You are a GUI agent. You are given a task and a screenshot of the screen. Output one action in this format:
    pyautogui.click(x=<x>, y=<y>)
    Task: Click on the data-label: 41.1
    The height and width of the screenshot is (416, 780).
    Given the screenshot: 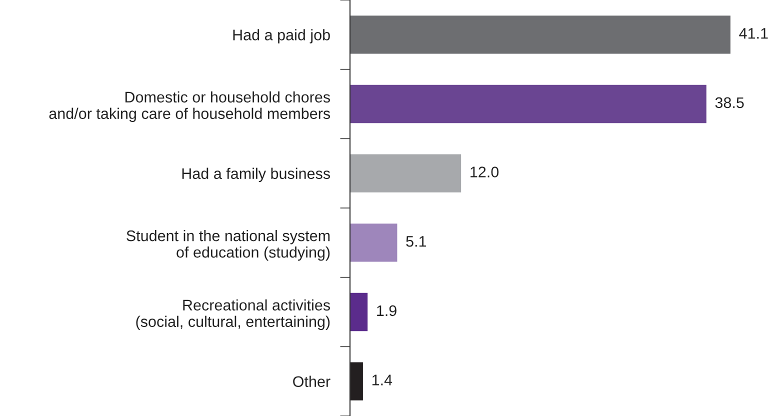 What is the action you would take?
    pyautogui.click(x=753, y=33)
    